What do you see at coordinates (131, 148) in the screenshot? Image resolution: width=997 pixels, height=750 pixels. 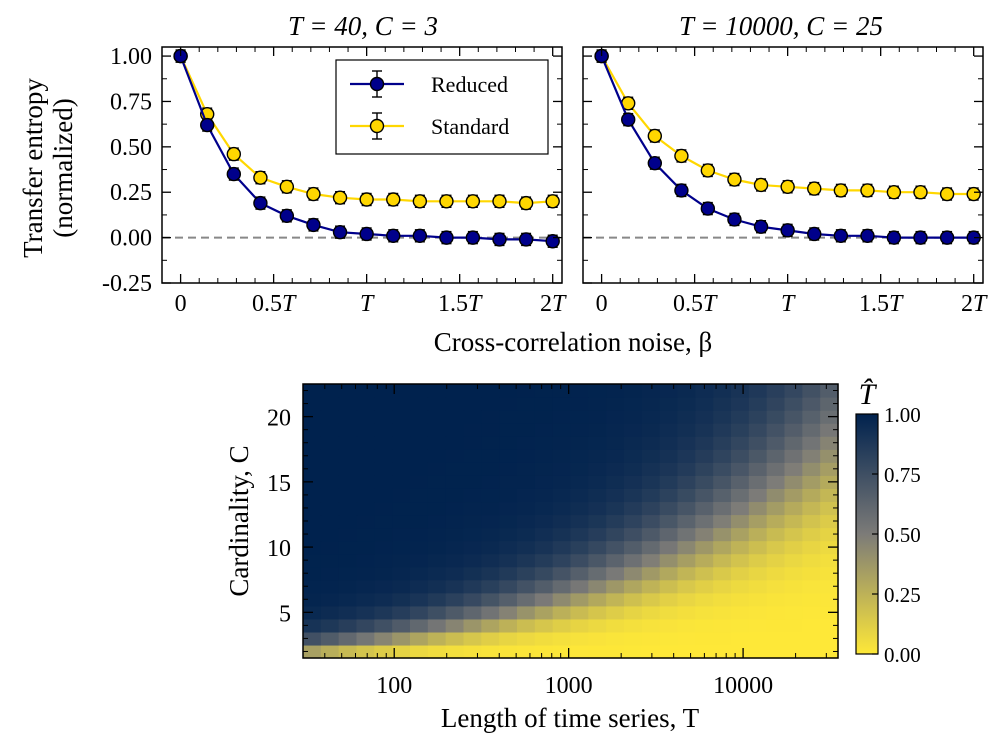 I see `y-tick-label: 0.50` at bounding box center [131, 148].